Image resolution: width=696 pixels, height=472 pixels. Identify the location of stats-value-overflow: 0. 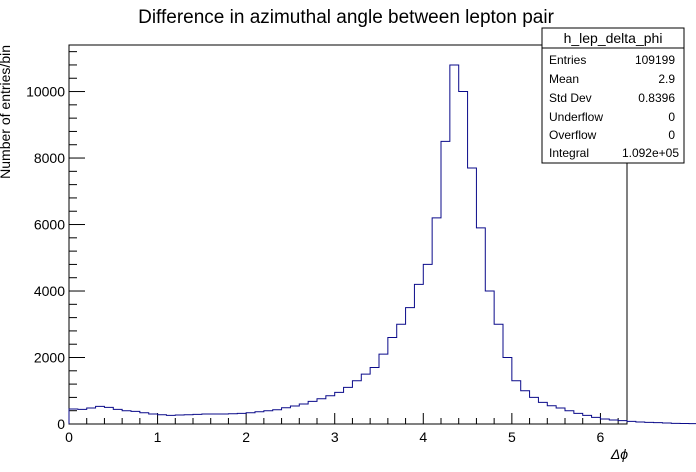
(671, 135).